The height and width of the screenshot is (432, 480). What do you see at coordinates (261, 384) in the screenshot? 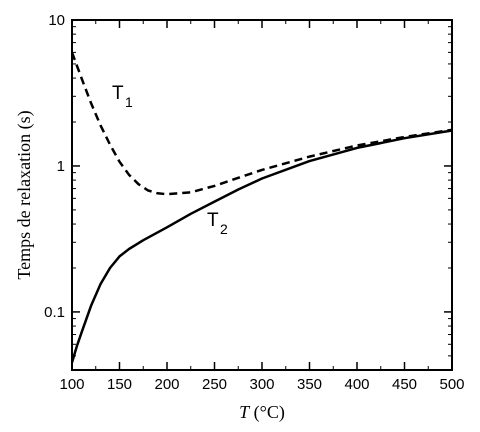
I see `x-tick-label: 300` at bounding box center [261, 384].